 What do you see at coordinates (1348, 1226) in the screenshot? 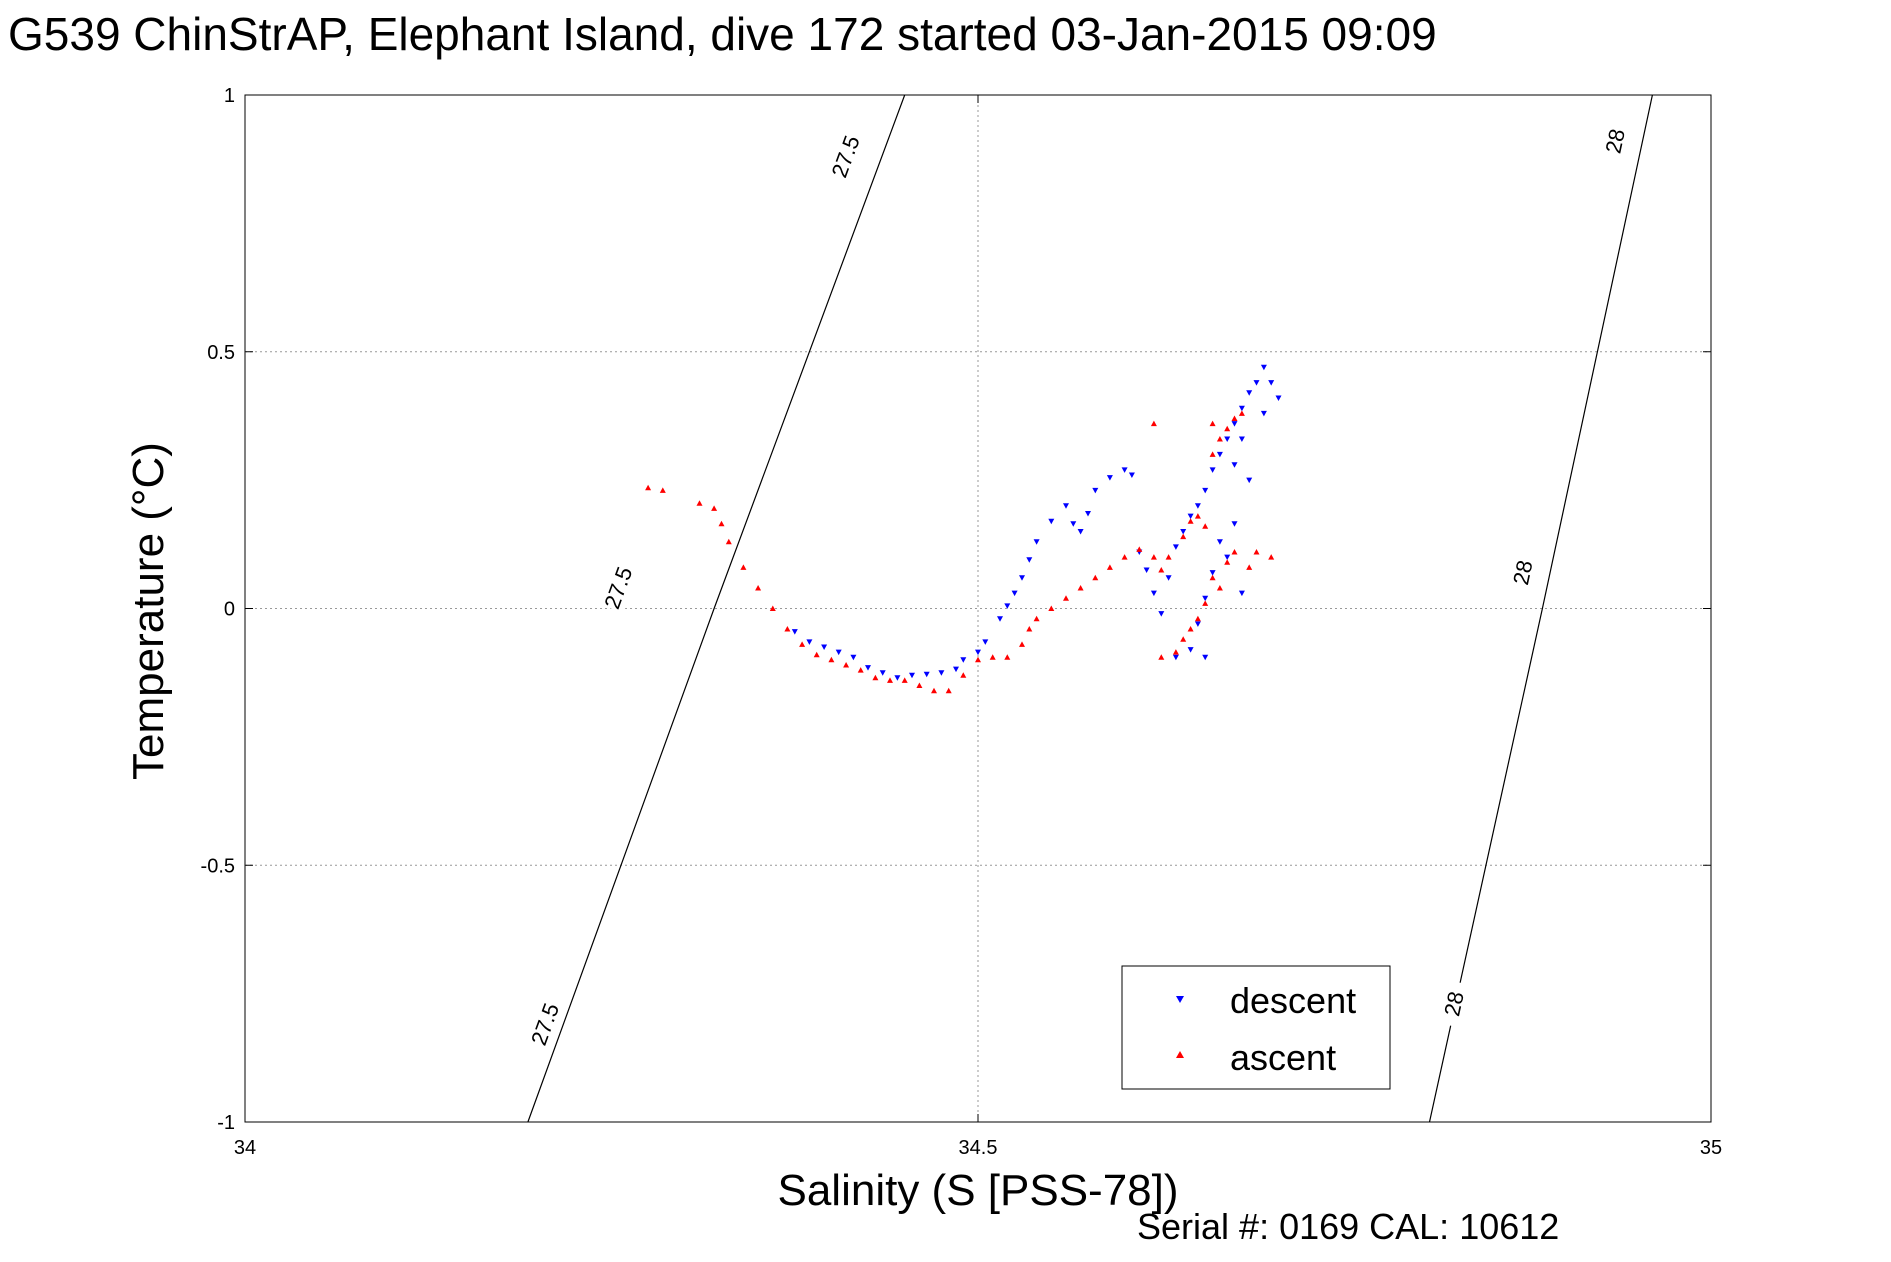
I see `serial-footer: Serial #: 0169 CAL: 10612` at bounding box center [1348, 1226].